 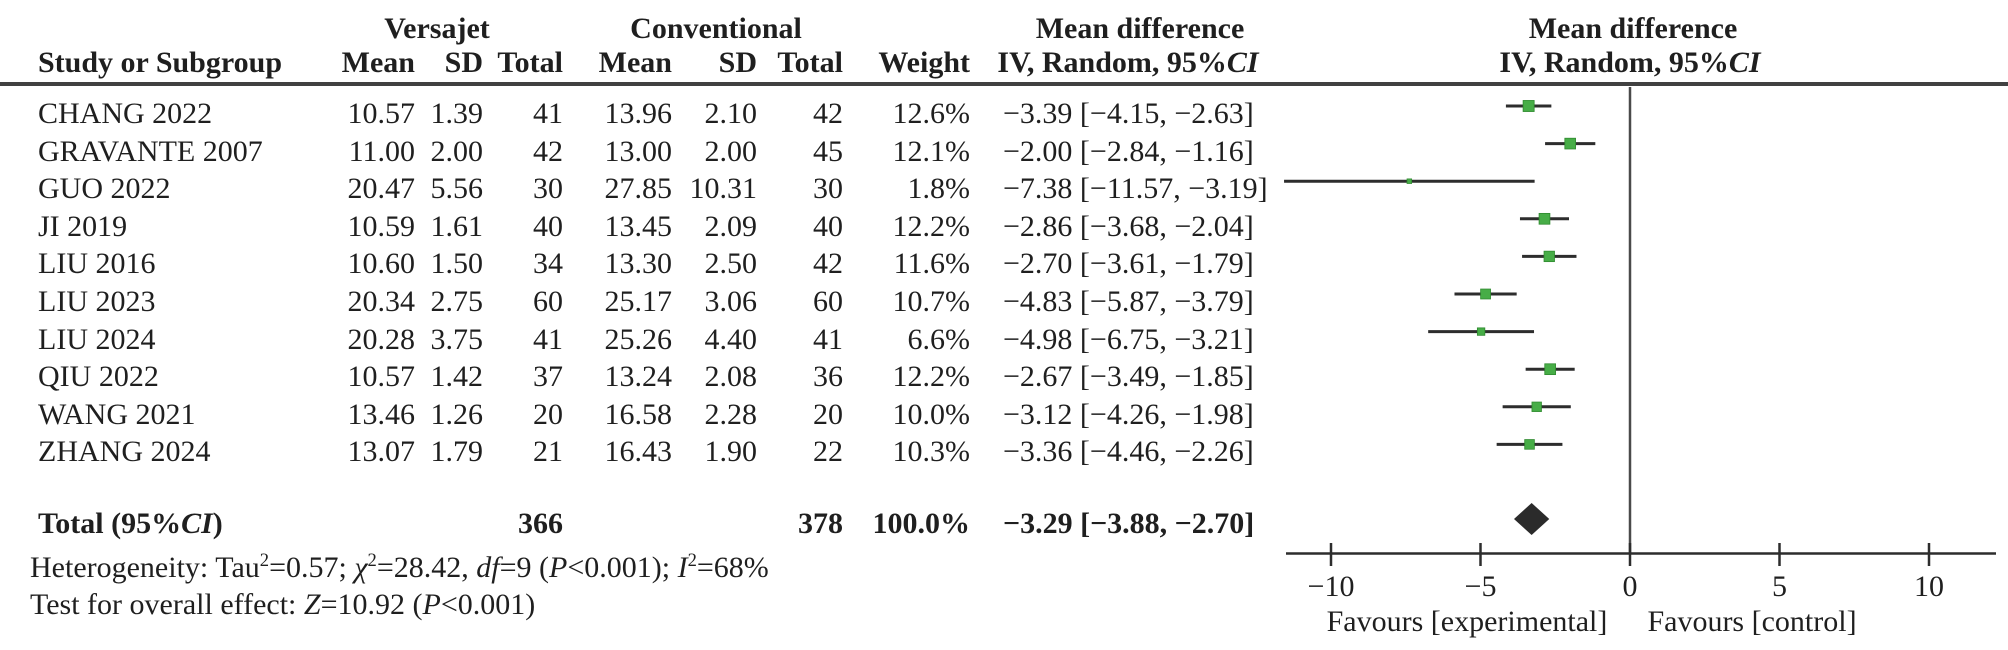 I want to click on total-ci-text: −3.29 [−3.88, −2.70], so click(x=1129, y=523).